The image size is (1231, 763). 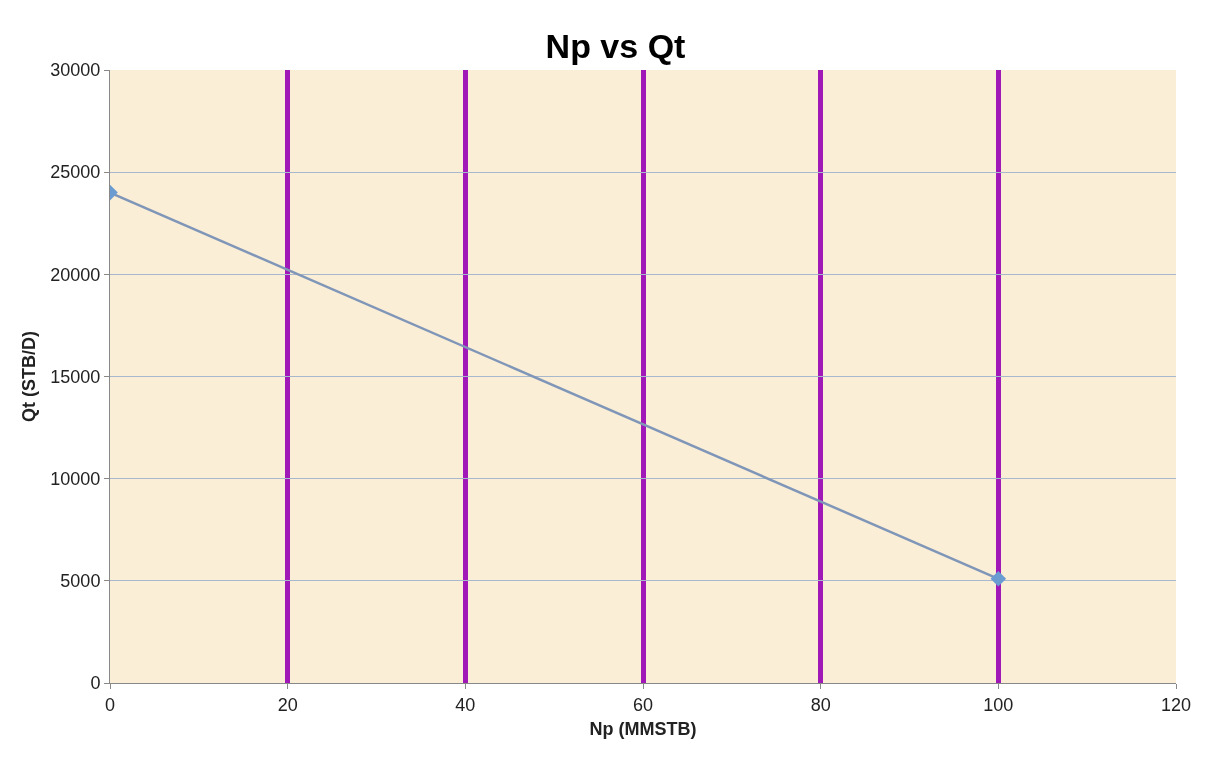 I want to click on y-tick-label: 25000, so click(x=75, y=172).